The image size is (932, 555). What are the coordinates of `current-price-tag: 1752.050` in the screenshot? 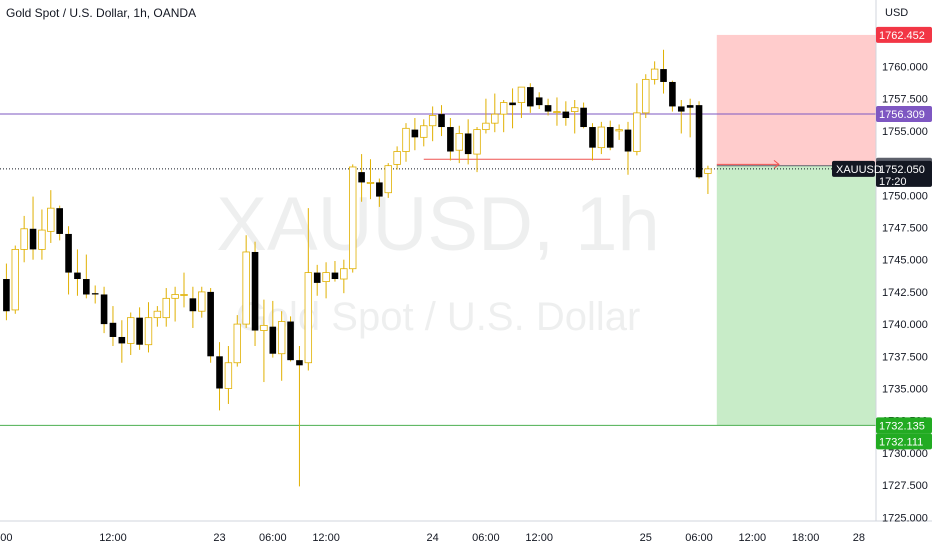 It's located at (902, 170).